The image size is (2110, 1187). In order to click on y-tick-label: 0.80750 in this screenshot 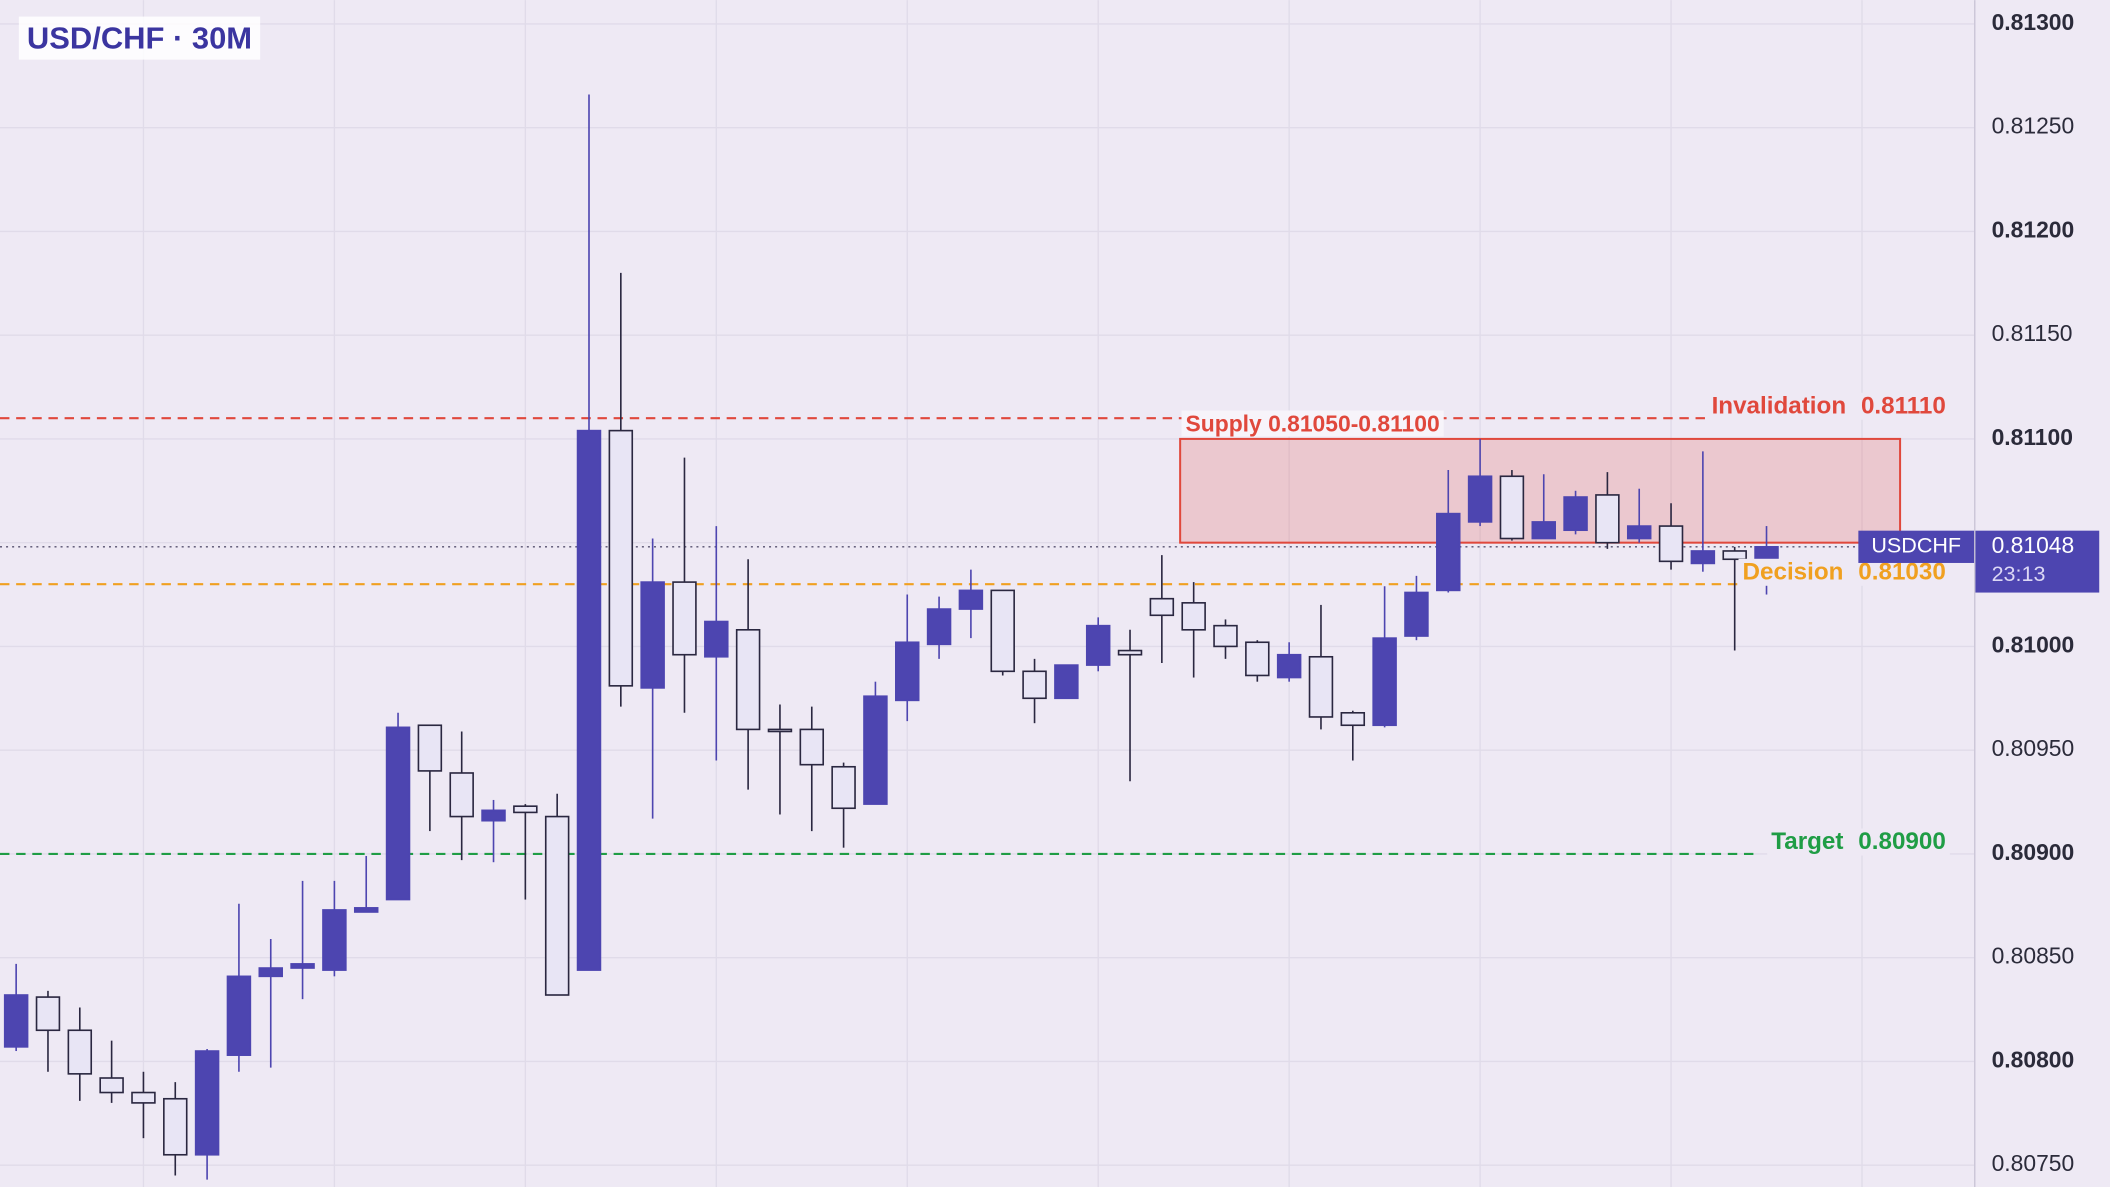, I will do `click(2033, 1163)`.